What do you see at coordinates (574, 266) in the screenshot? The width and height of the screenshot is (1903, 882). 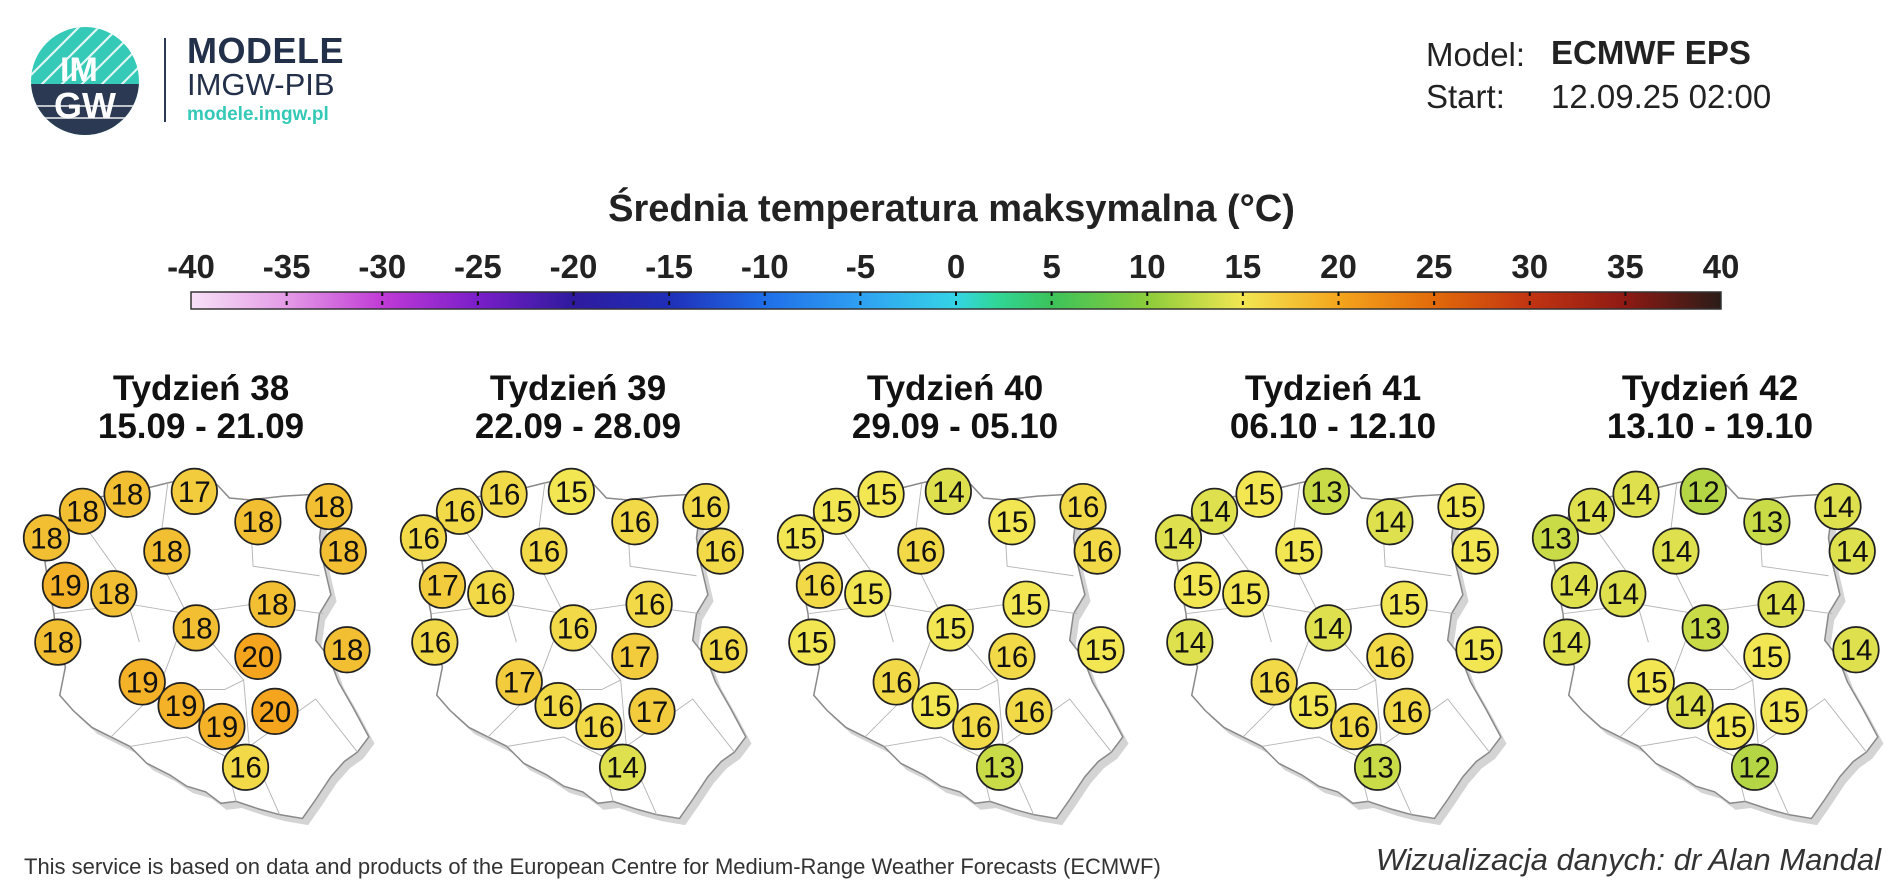 I see `colorbar-tick-label: -20` at bounding box center [574, 266].